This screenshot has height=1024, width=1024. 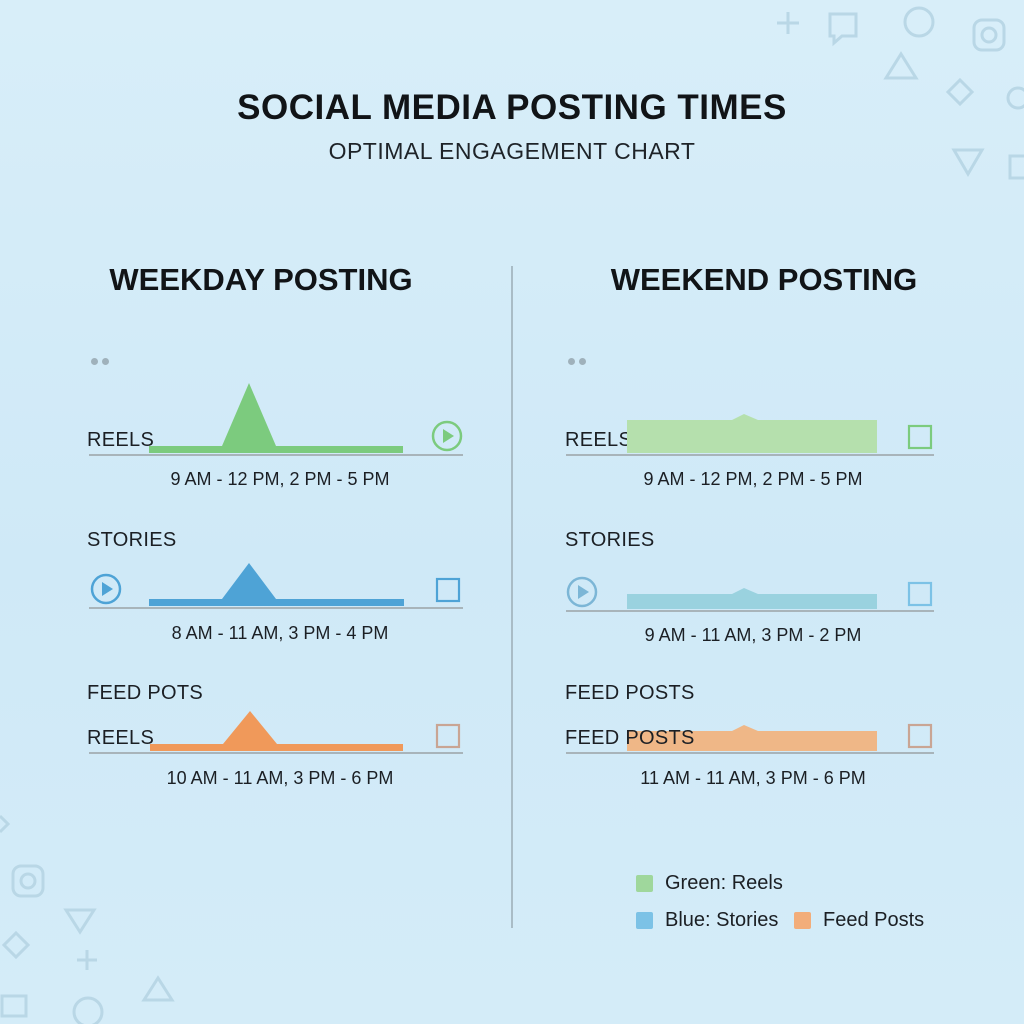 I want to click on weekday-stories-label: STORIES, so click(x=132, y=540).